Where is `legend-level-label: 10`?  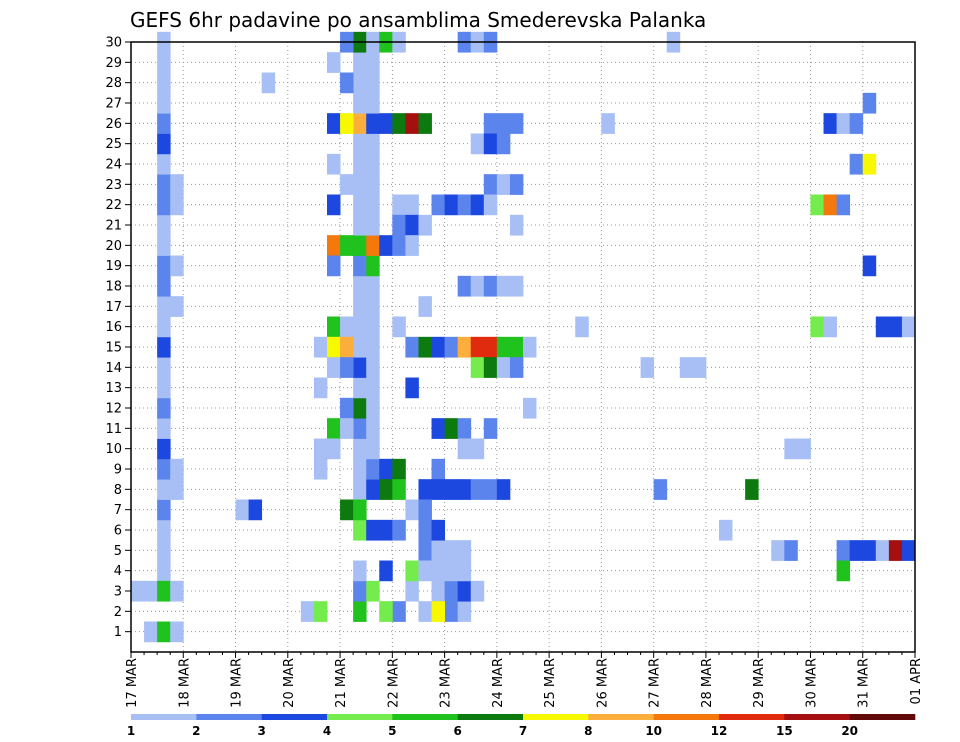 legend-level-label: 10 is located at coordinates (653, 731).